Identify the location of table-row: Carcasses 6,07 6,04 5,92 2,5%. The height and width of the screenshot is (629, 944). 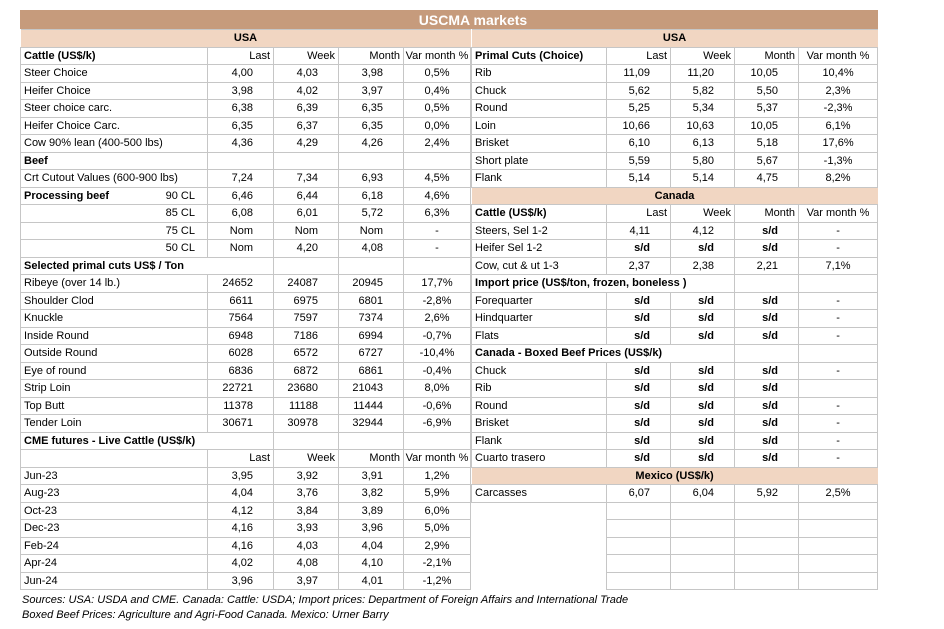
(675, 493).